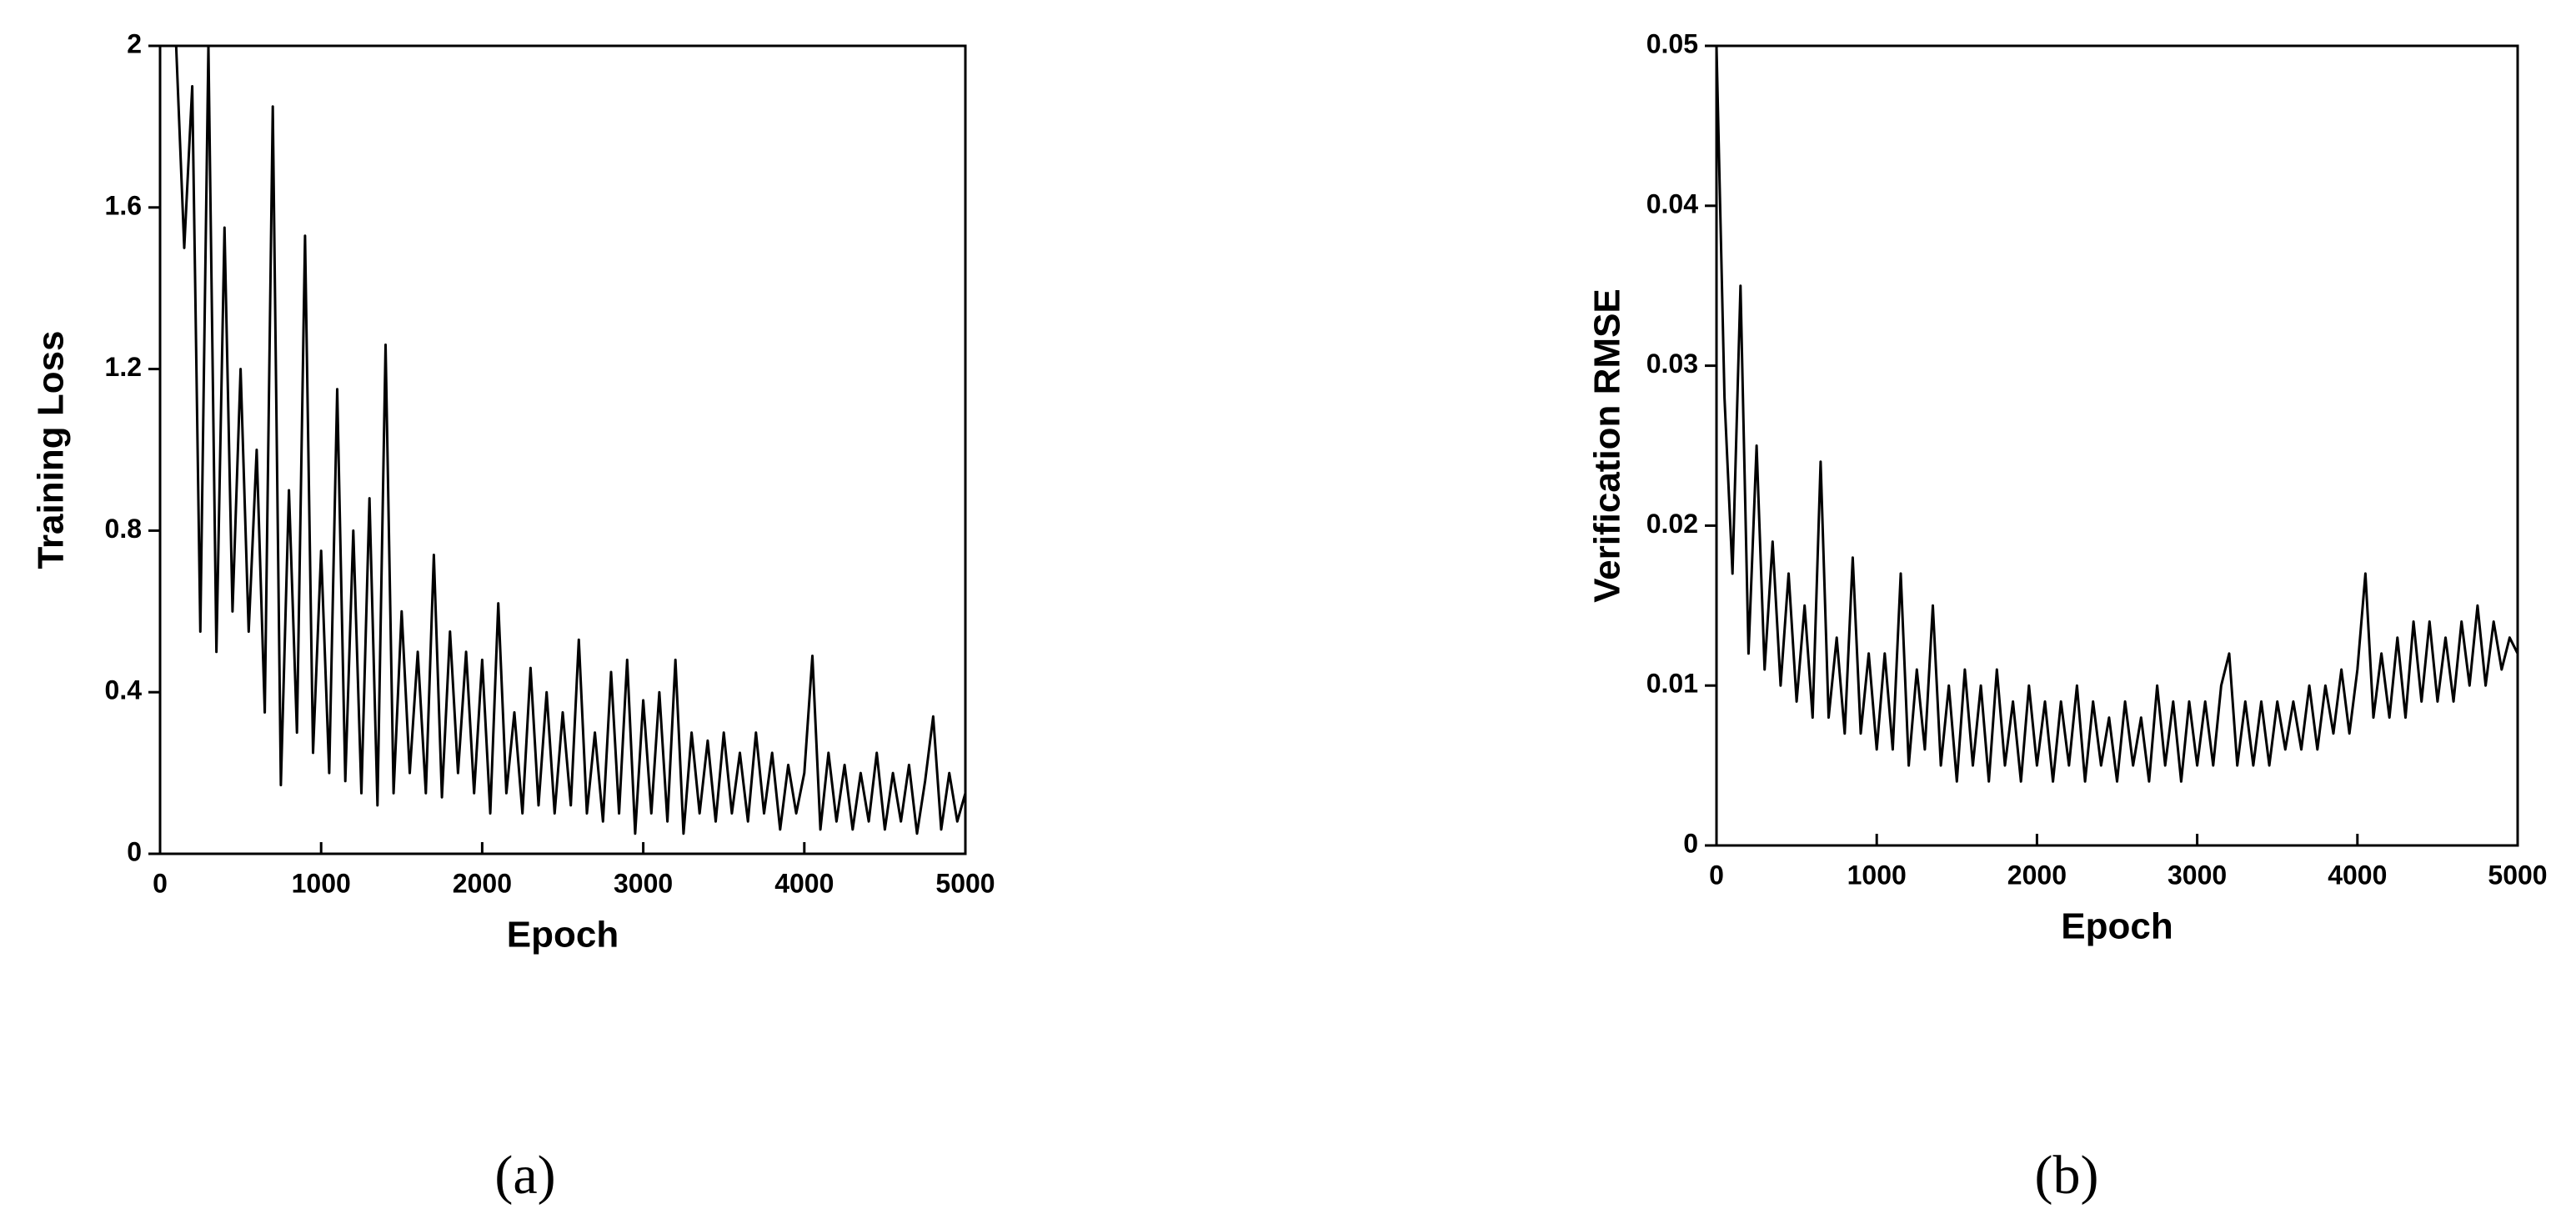 This screenshot has width=2576, height=1229. What do you see at coordinates (123, 367) in the screenshot?
I see `y-tick-label: 1.2` at bounding box center [123, 367].